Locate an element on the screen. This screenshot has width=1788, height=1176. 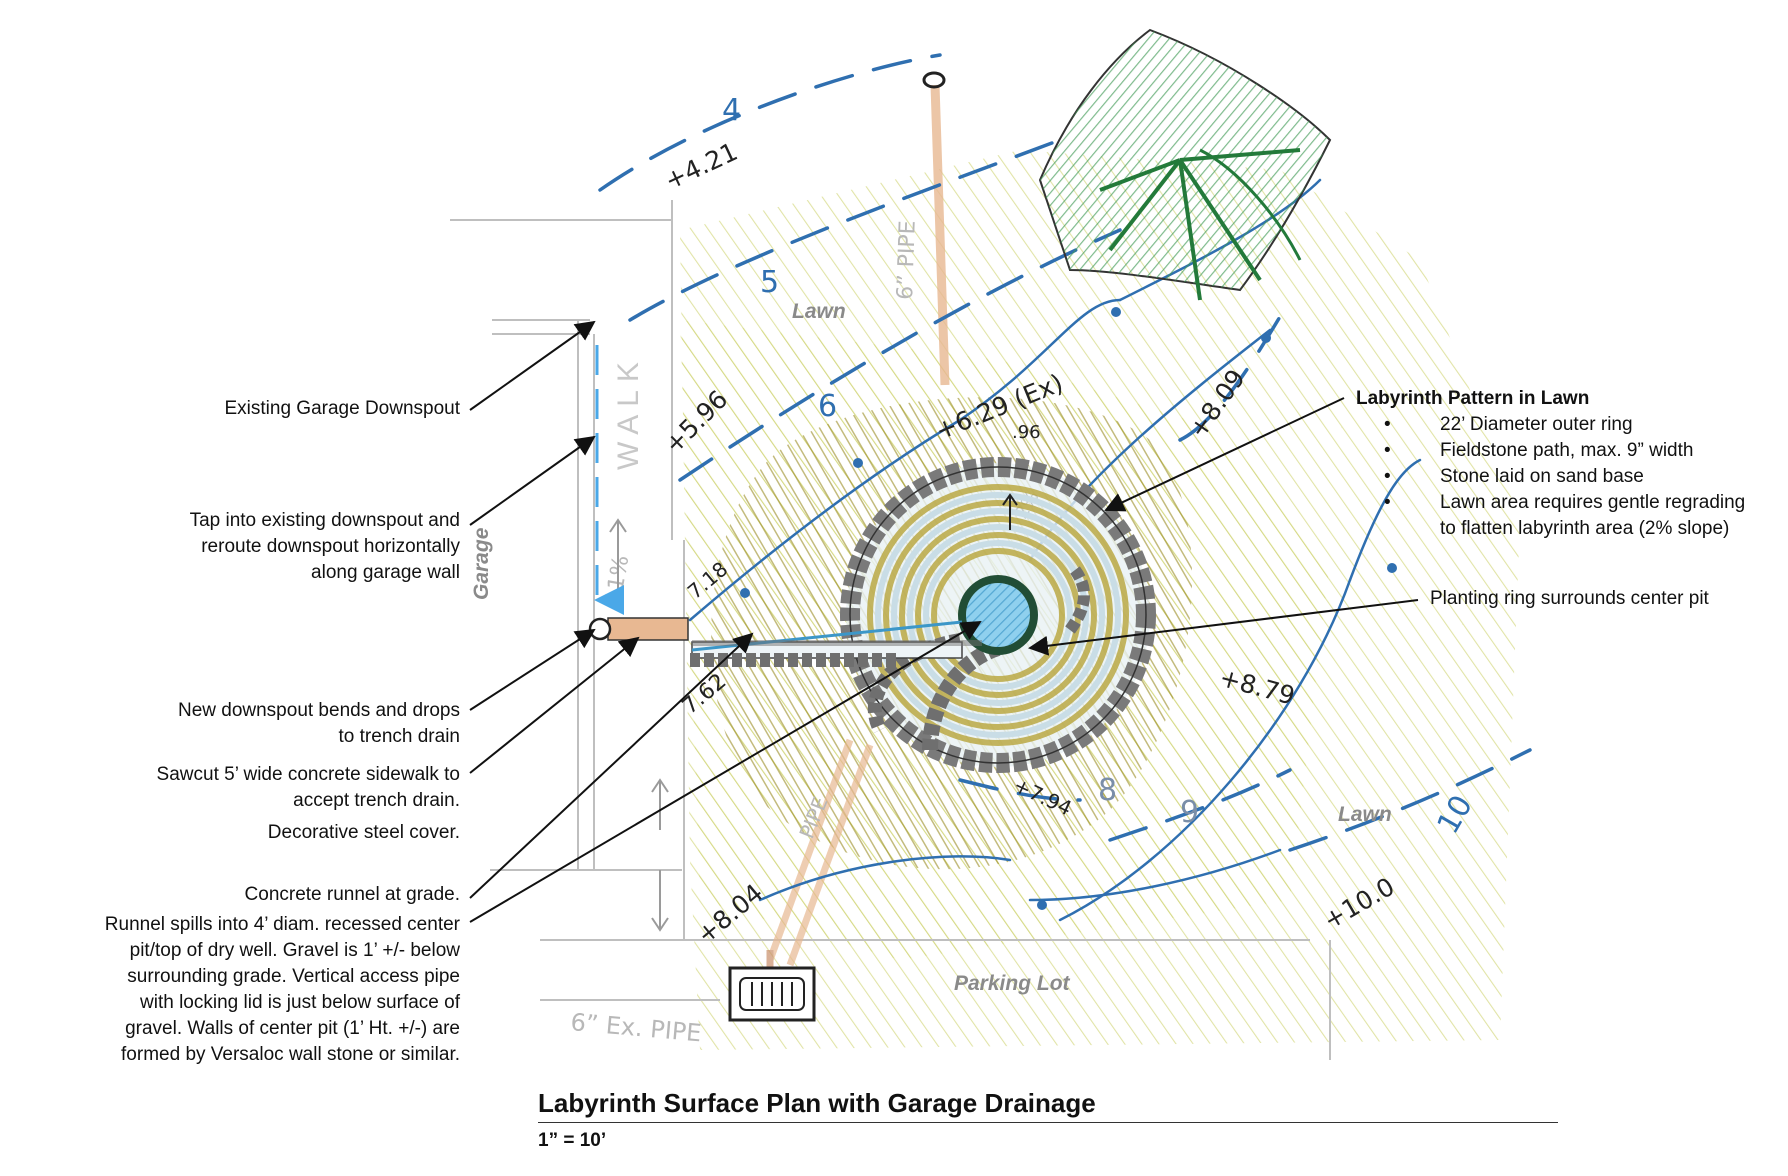
labyrinth-bullet: 22’ Diameter outer ring is located at coordinates (1564, 425).